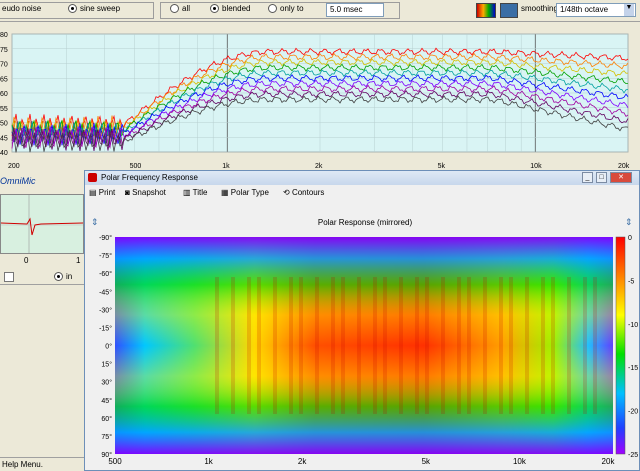  I want to click on pseudo-noise-option: eudo noise, so click(21, 8).